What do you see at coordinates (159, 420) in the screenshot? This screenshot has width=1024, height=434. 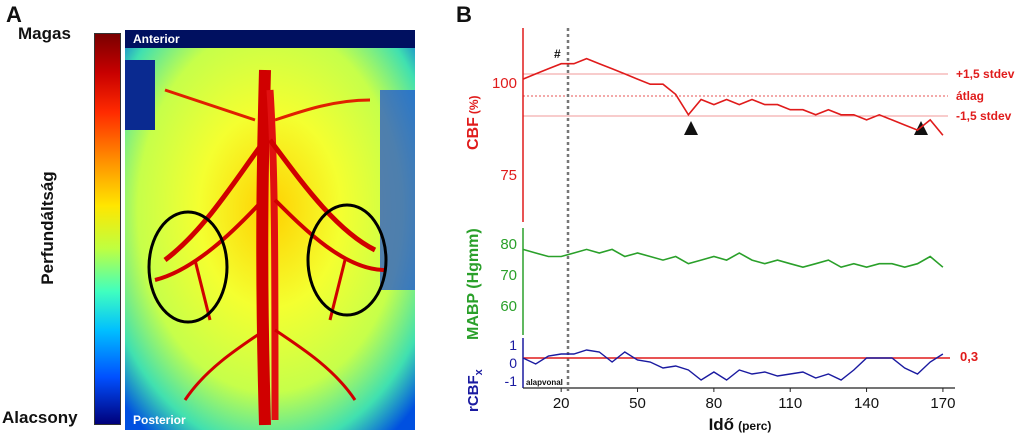 I see `image-bottom-label: Posterior` at bounding box center [159, 420].